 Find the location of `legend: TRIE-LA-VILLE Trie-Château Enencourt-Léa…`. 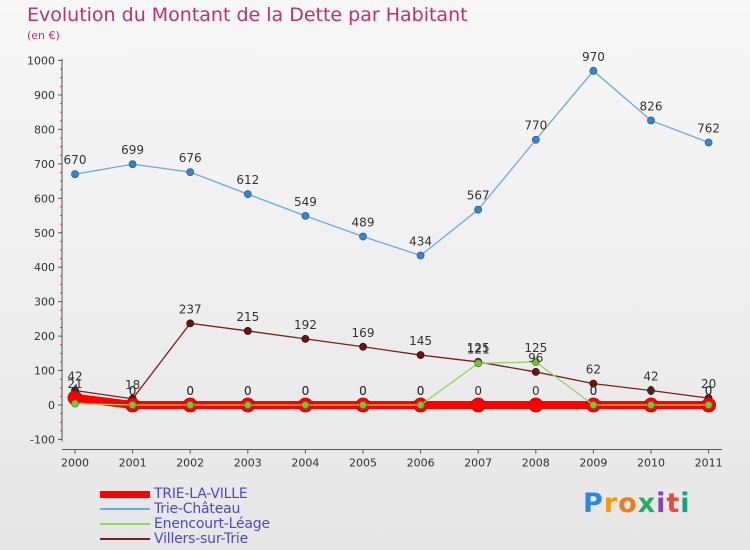

legend: TRIE-LA-VILLE Trie-Château Enencourt-Léa… is located at coordinates (200, 516).